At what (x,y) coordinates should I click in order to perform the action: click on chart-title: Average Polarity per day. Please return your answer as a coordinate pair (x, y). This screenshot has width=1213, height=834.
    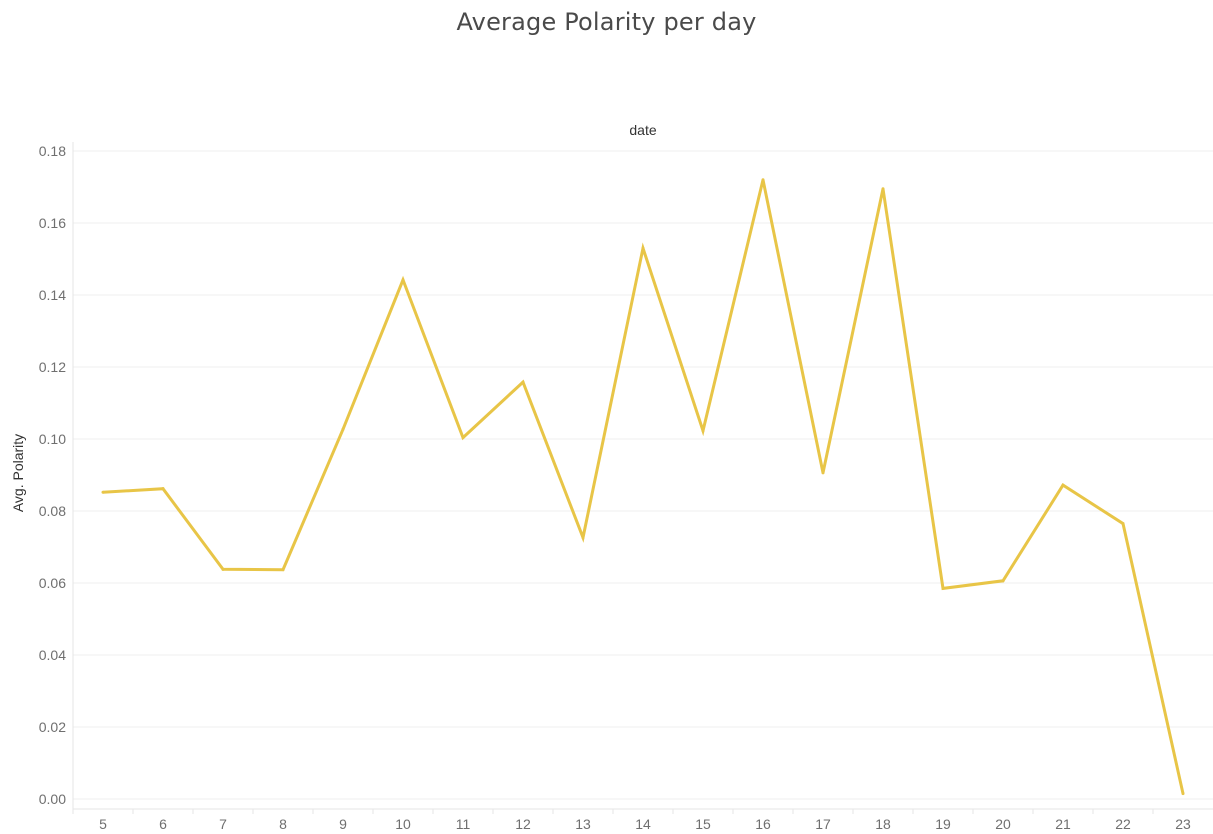
    Looking at the image, I should click on (606, 22).